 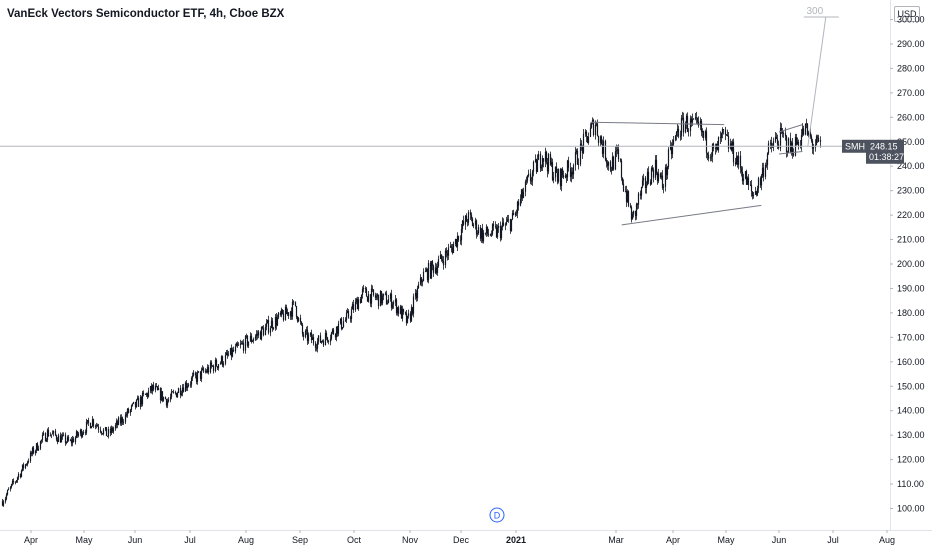 I want to click on y-tick-label: 200.00, so click(x=911, y=264).